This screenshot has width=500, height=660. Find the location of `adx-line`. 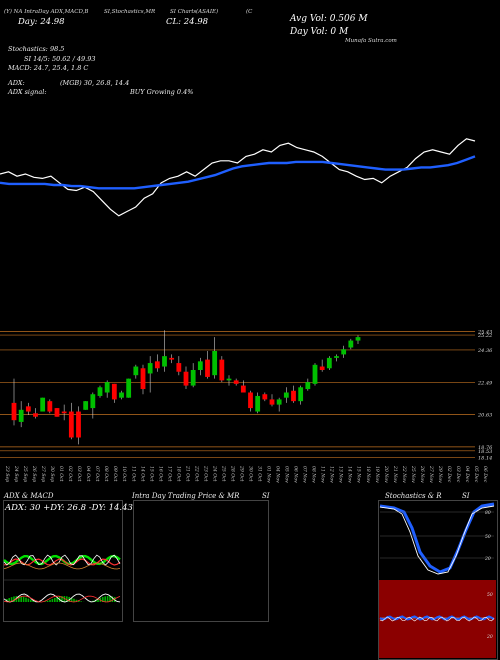

adx-line is located at coordinates (62, 560).